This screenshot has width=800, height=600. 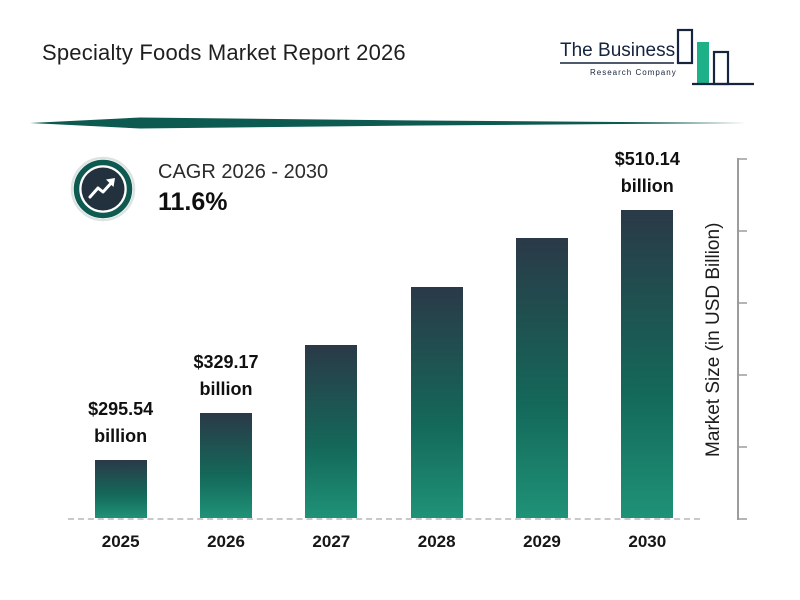 What do you see at coordinates (120, 489) in the screenshot?
I see `bar-2025` at bounding box center [120, 489].